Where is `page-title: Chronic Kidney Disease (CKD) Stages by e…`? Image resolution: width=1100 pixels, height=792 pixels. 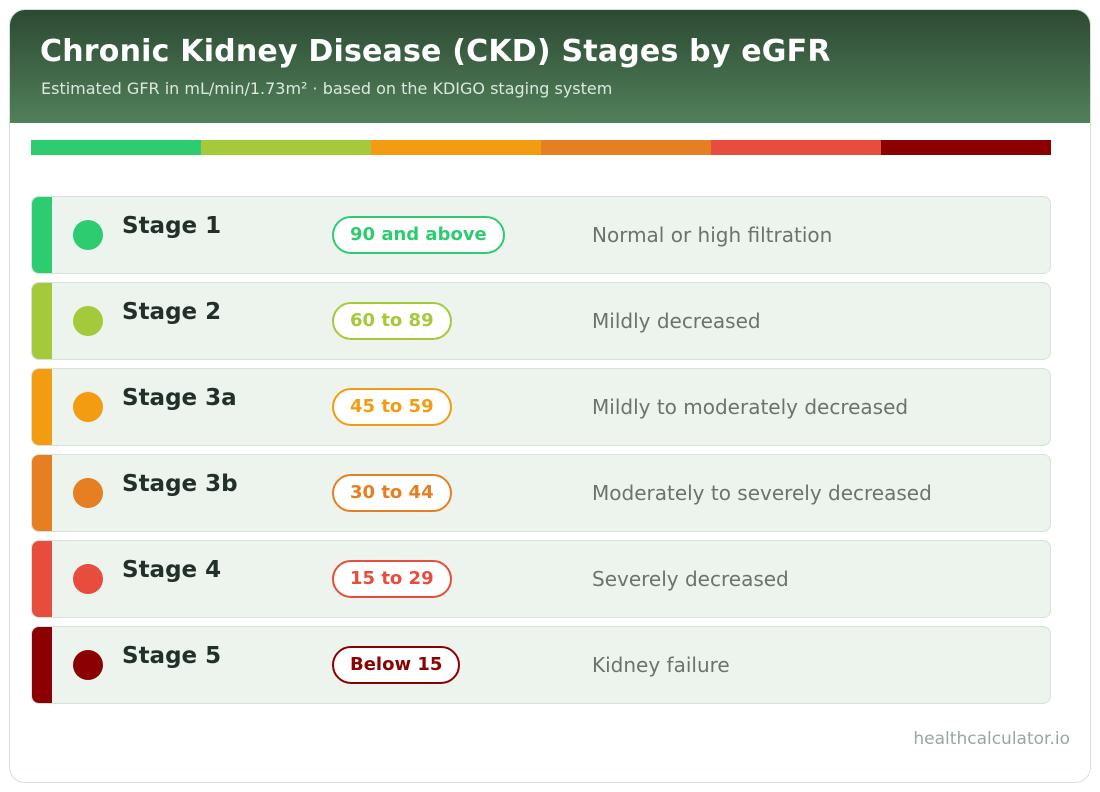
page-title: Chronic Kidney Disease (CKD) Stages by e… is located at coordinates (435, 51).